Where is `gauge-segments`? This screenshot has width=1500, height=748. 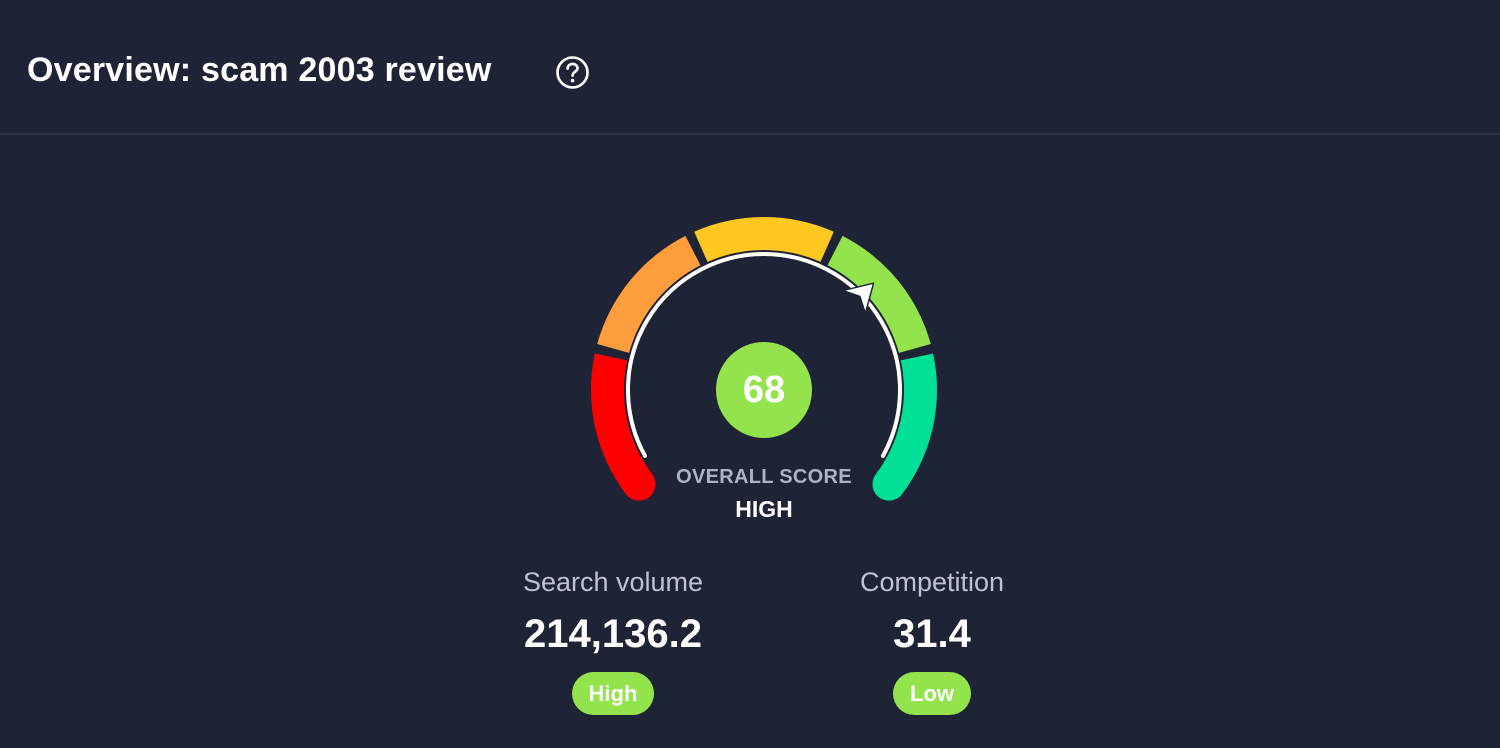
gauge-segments is located at coordinates (764, 359).